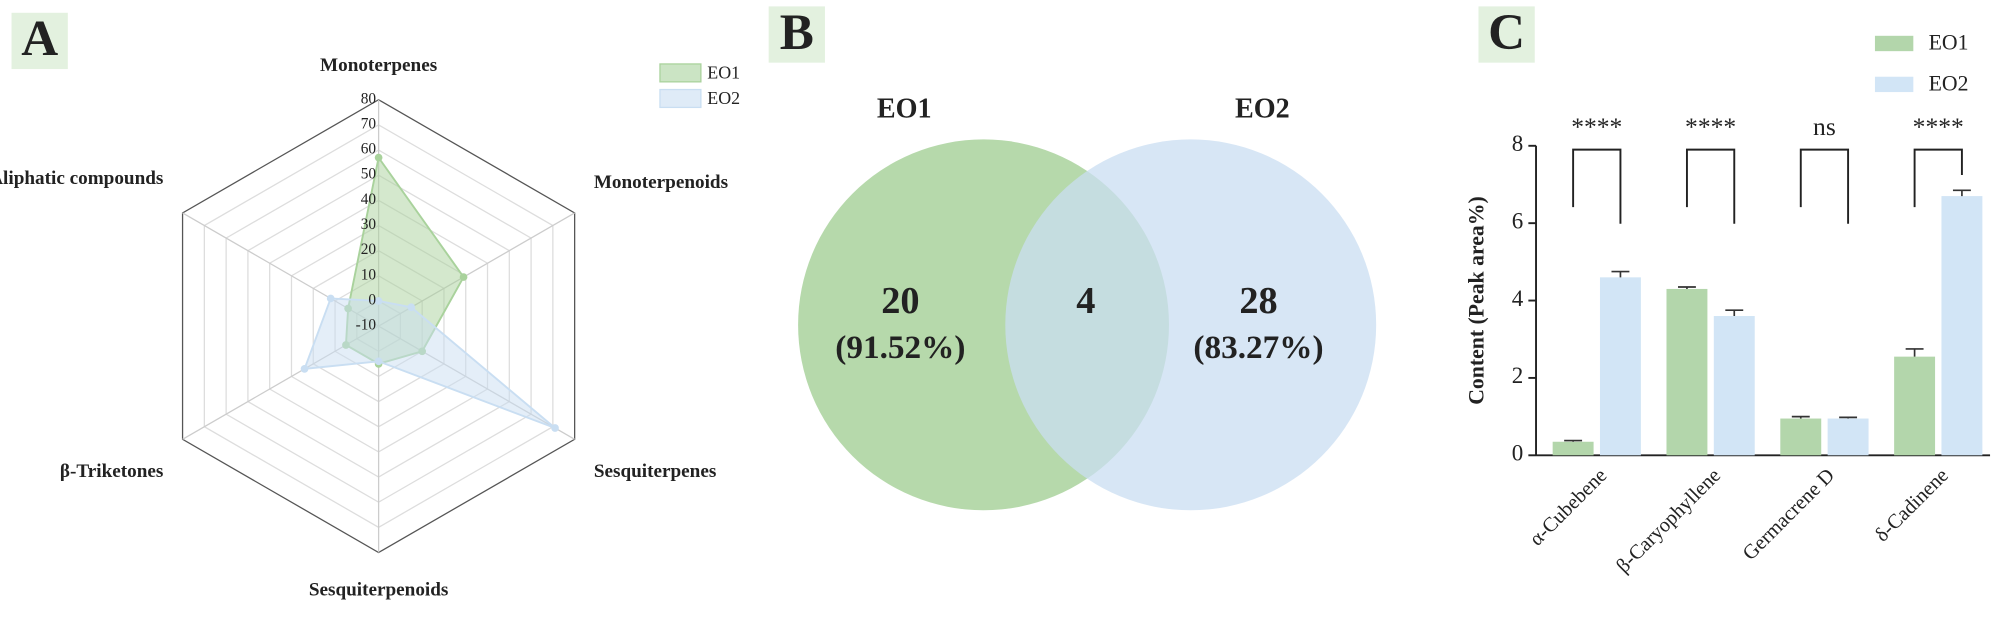  I want to click on y-tick-label: 6, so click(1518, 220).